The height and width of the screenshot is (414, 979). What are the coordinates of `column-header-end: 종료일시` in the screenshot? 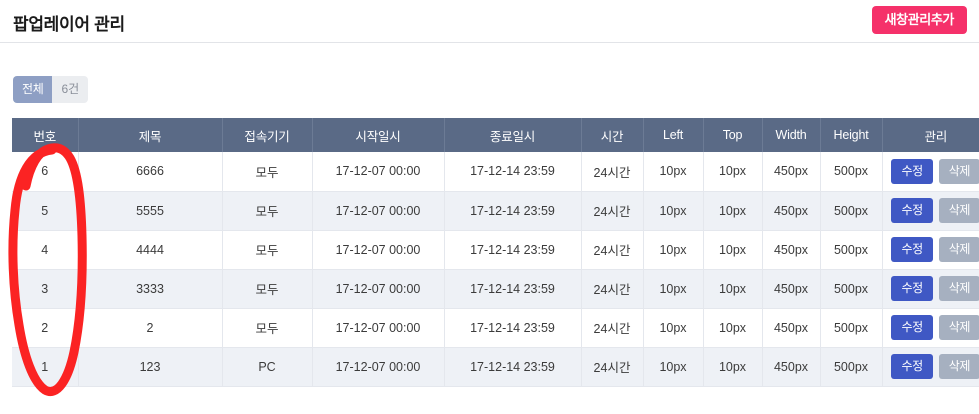 It's located at (513, 135).